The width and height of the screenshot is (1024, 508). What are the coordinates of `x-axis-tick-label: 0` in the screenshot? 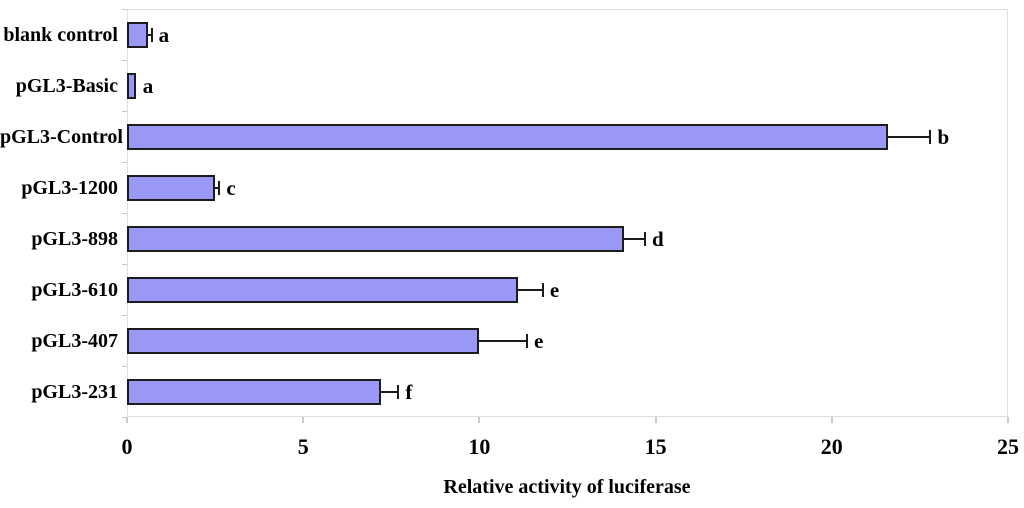 It's located at (127, 446).